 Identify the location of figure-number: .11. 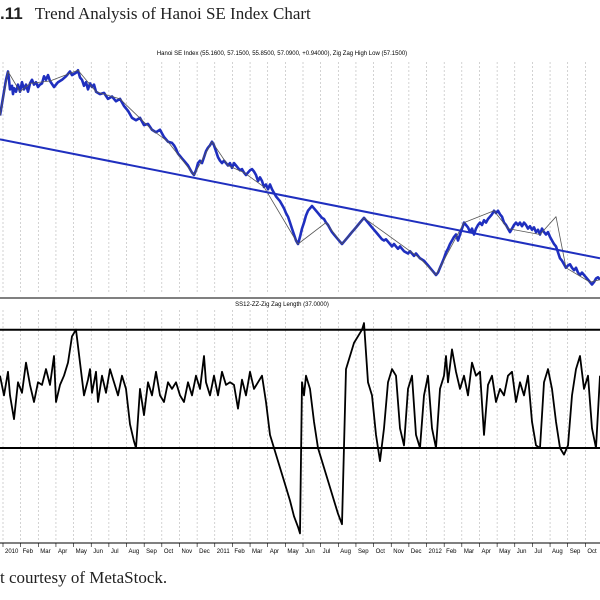
(11, 13).